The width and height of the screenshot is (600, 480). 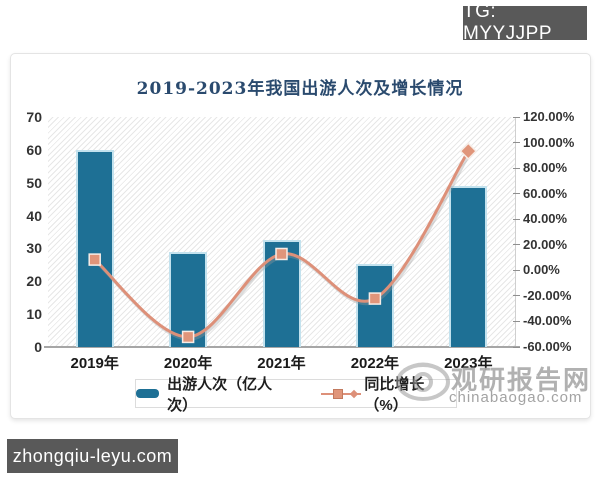 I want to click on y-axis-right-tick-label: -40.00%, so click(x=547, y=321).